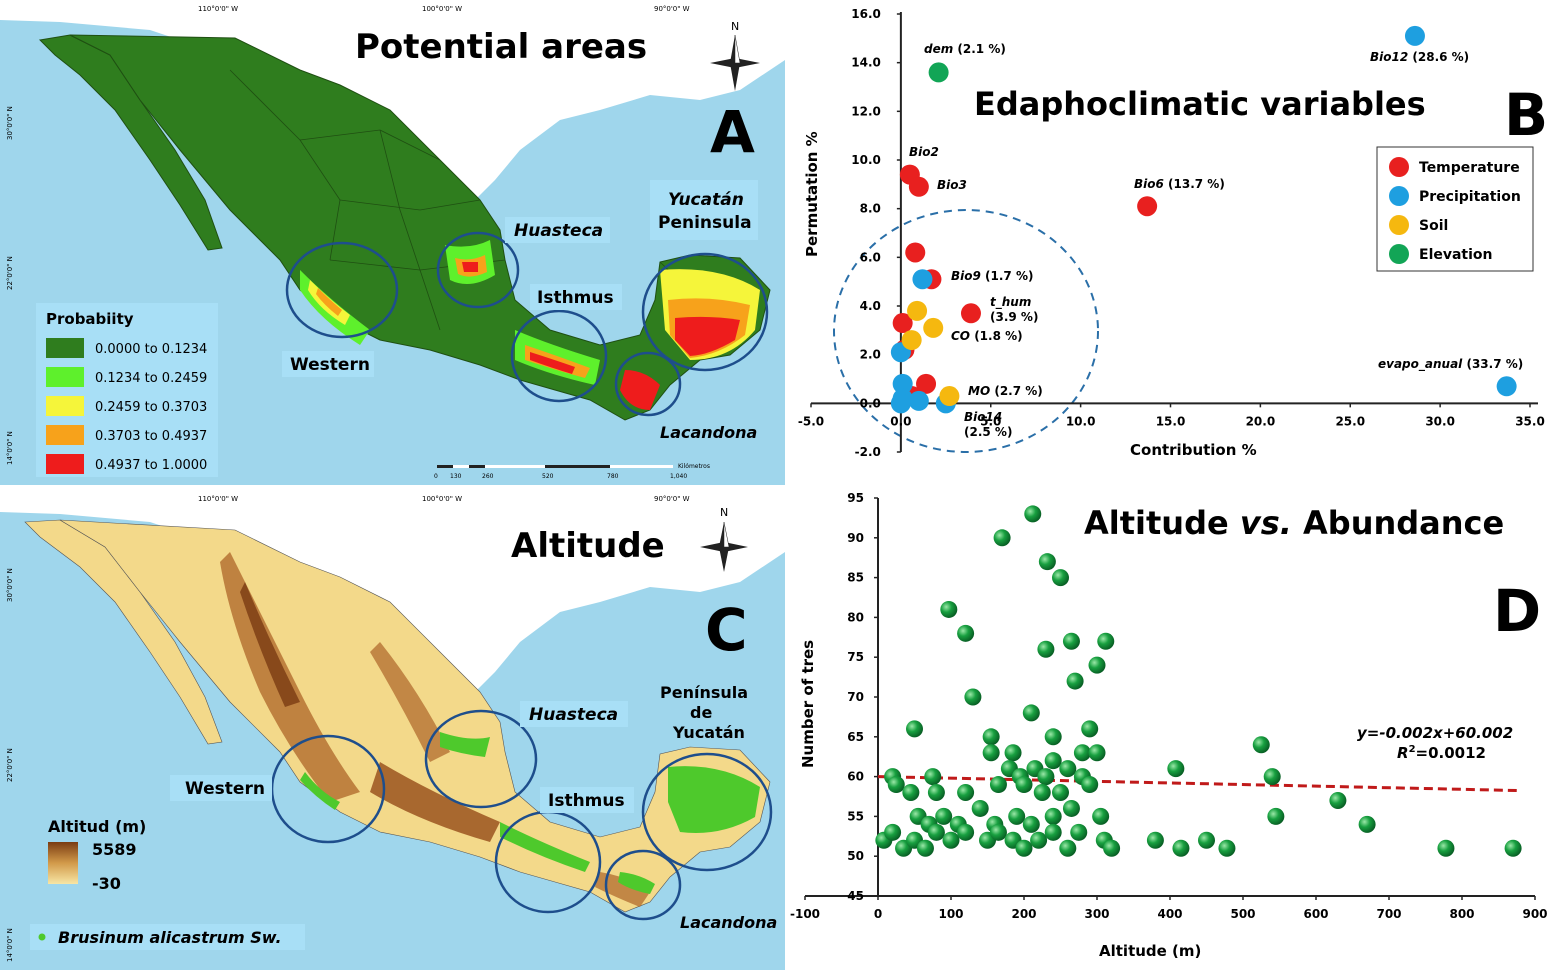  What do you see at coordinates (708, 432) in the screenshot?
I see `region-label-lacandona: Lacandona` at bounding box center [708, 432].